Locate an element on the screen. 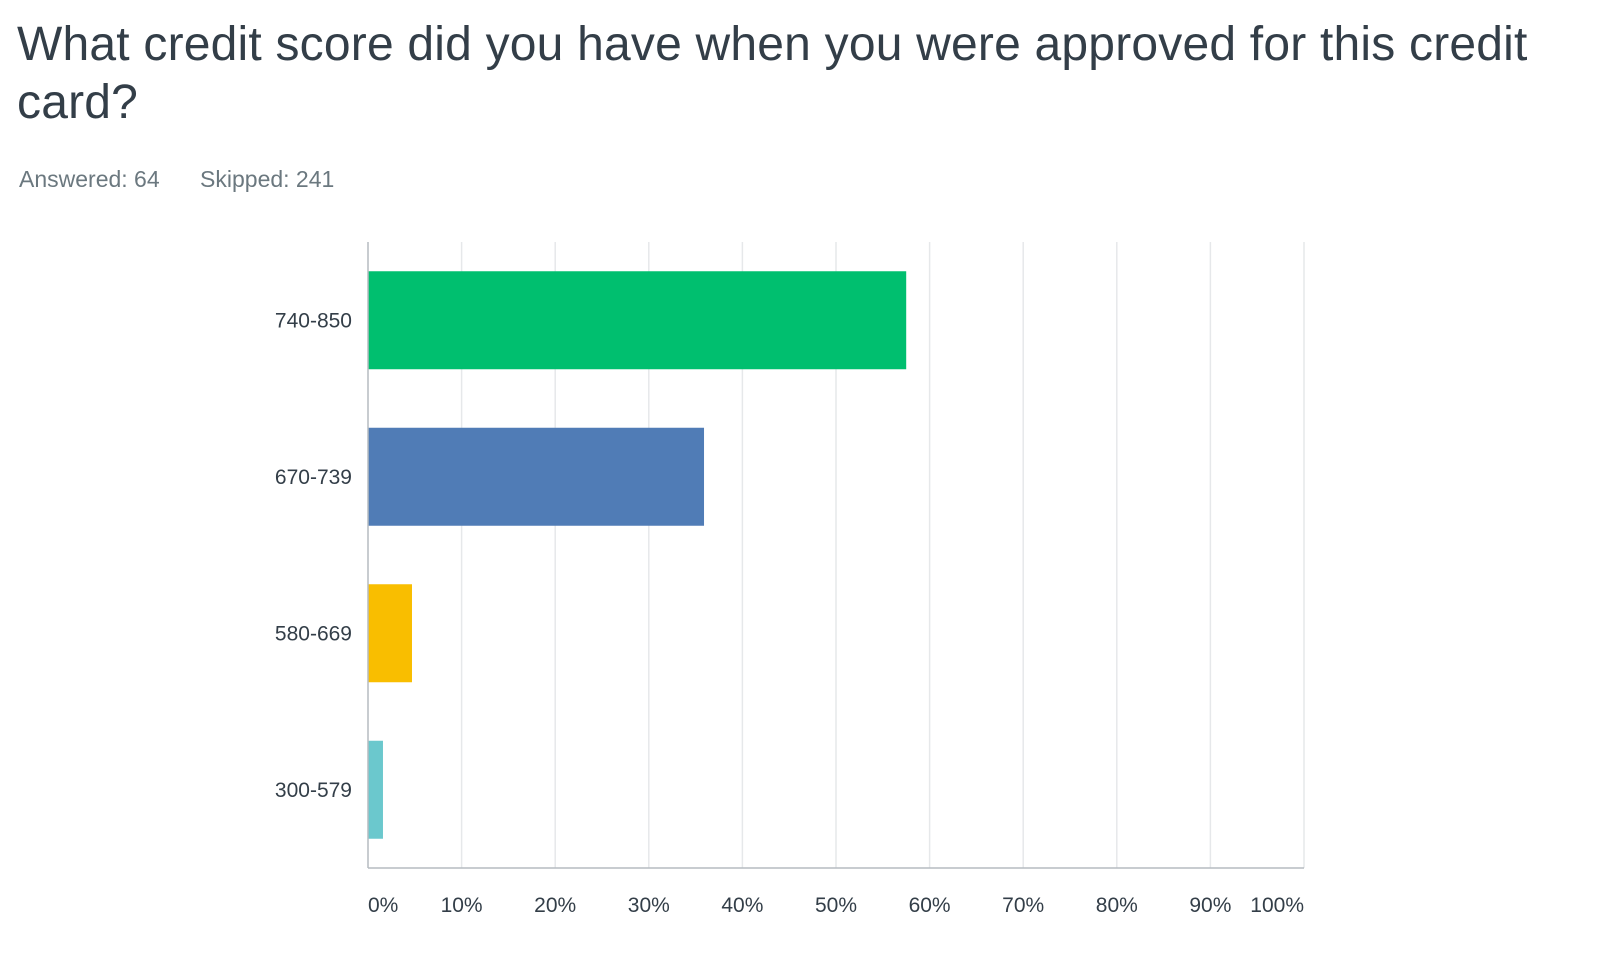  category-label: 740-850 is located at coordinates (313, 320).